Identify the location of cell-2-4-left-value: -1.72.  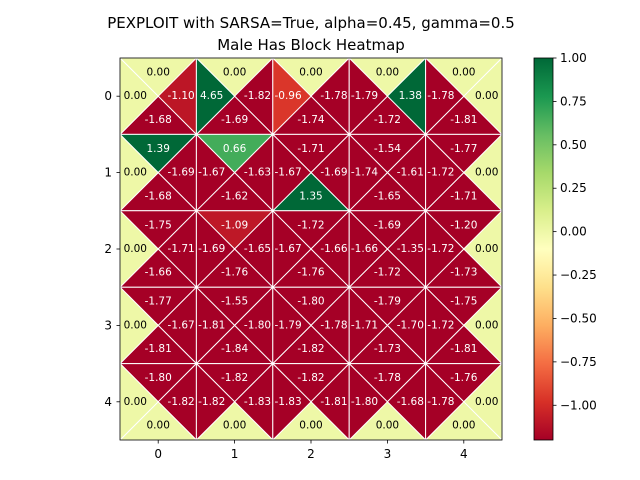
(440, 249).